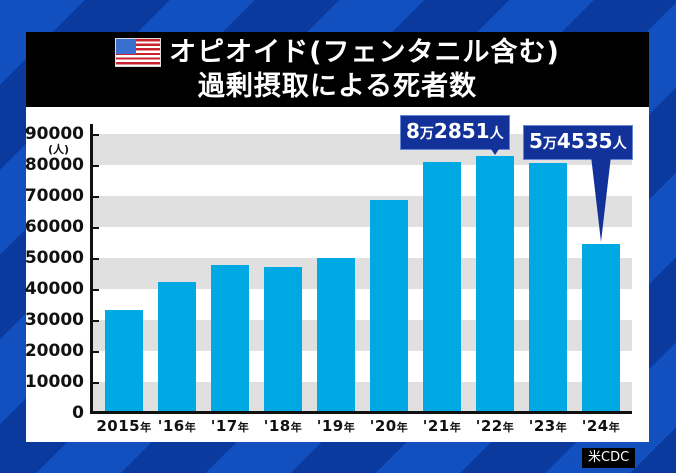 This screenshot has height=473, width=676. I want to click on x-label: '20年, so click(389, 426).